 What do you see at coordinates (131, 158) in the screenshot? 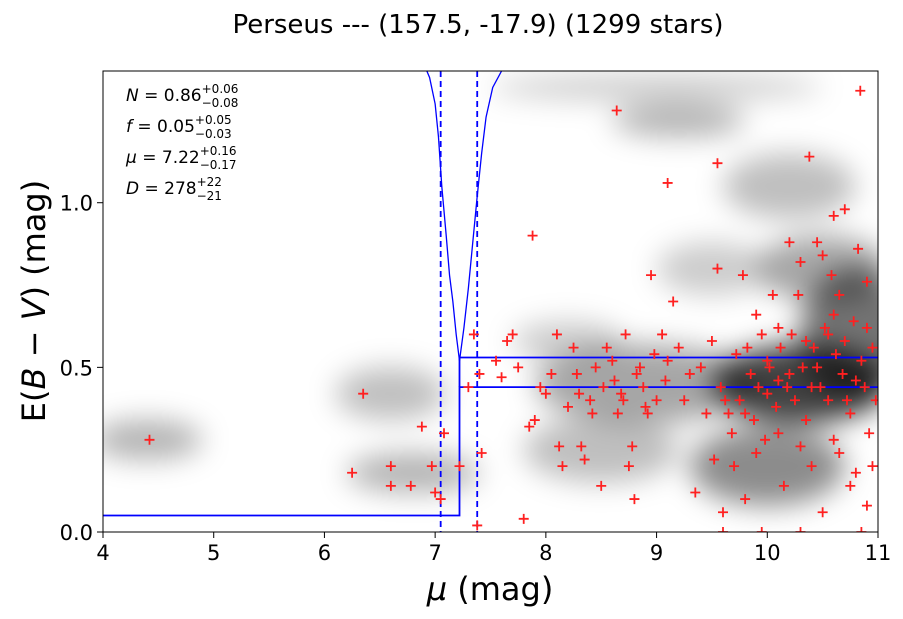
I see `fit-param-symbol: μ` at bounding box center [131, 158].